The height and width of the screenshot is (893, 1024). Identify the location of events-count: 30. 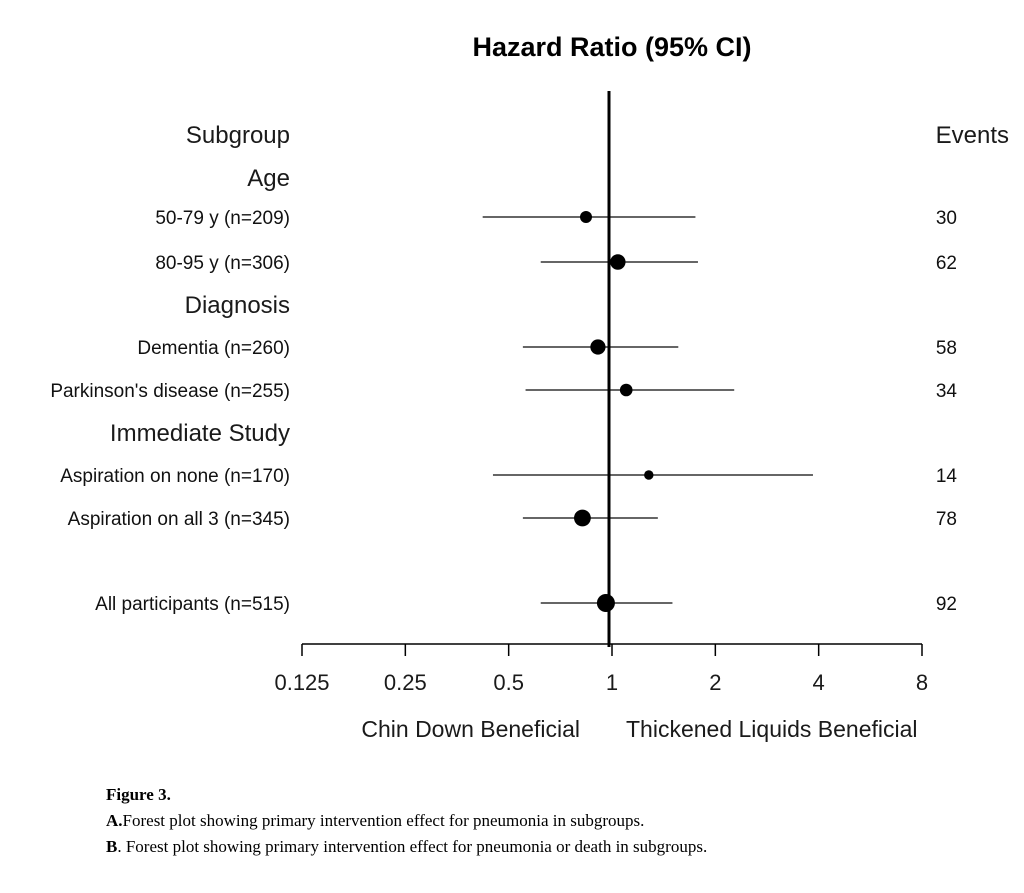
(946, 218).